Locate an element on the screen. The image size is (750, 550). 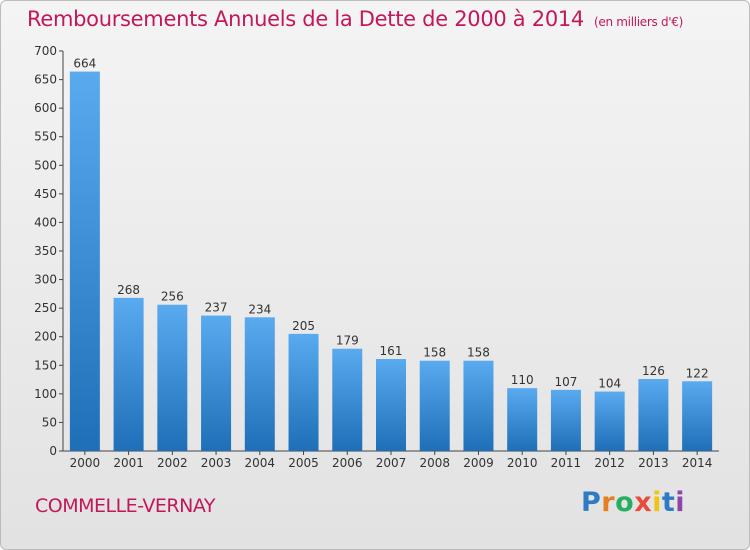
y-tick-label: 0 is located at coordinates (53, 451).